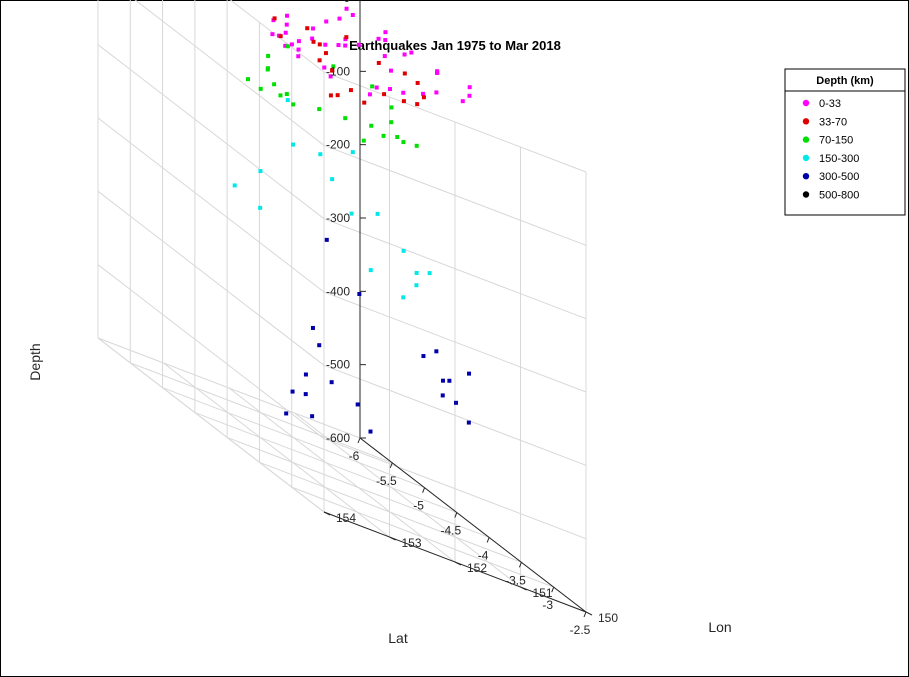 The image size is (909, 677). I want to click on x-axis-label: Lat, so click(398, 638).